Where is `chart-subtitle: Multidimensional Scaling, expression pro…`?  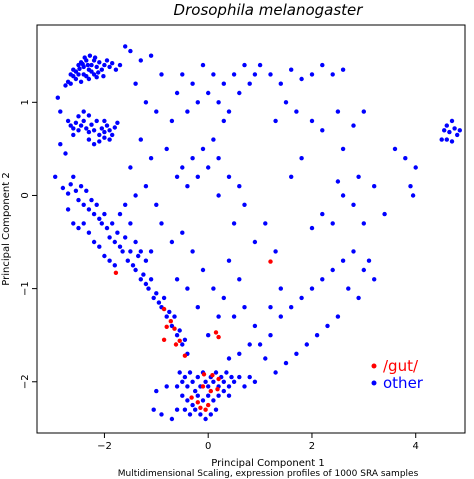 chart-subtitle: Multidimensional Scaling, expression pro… is located at coordinates (268, 474).